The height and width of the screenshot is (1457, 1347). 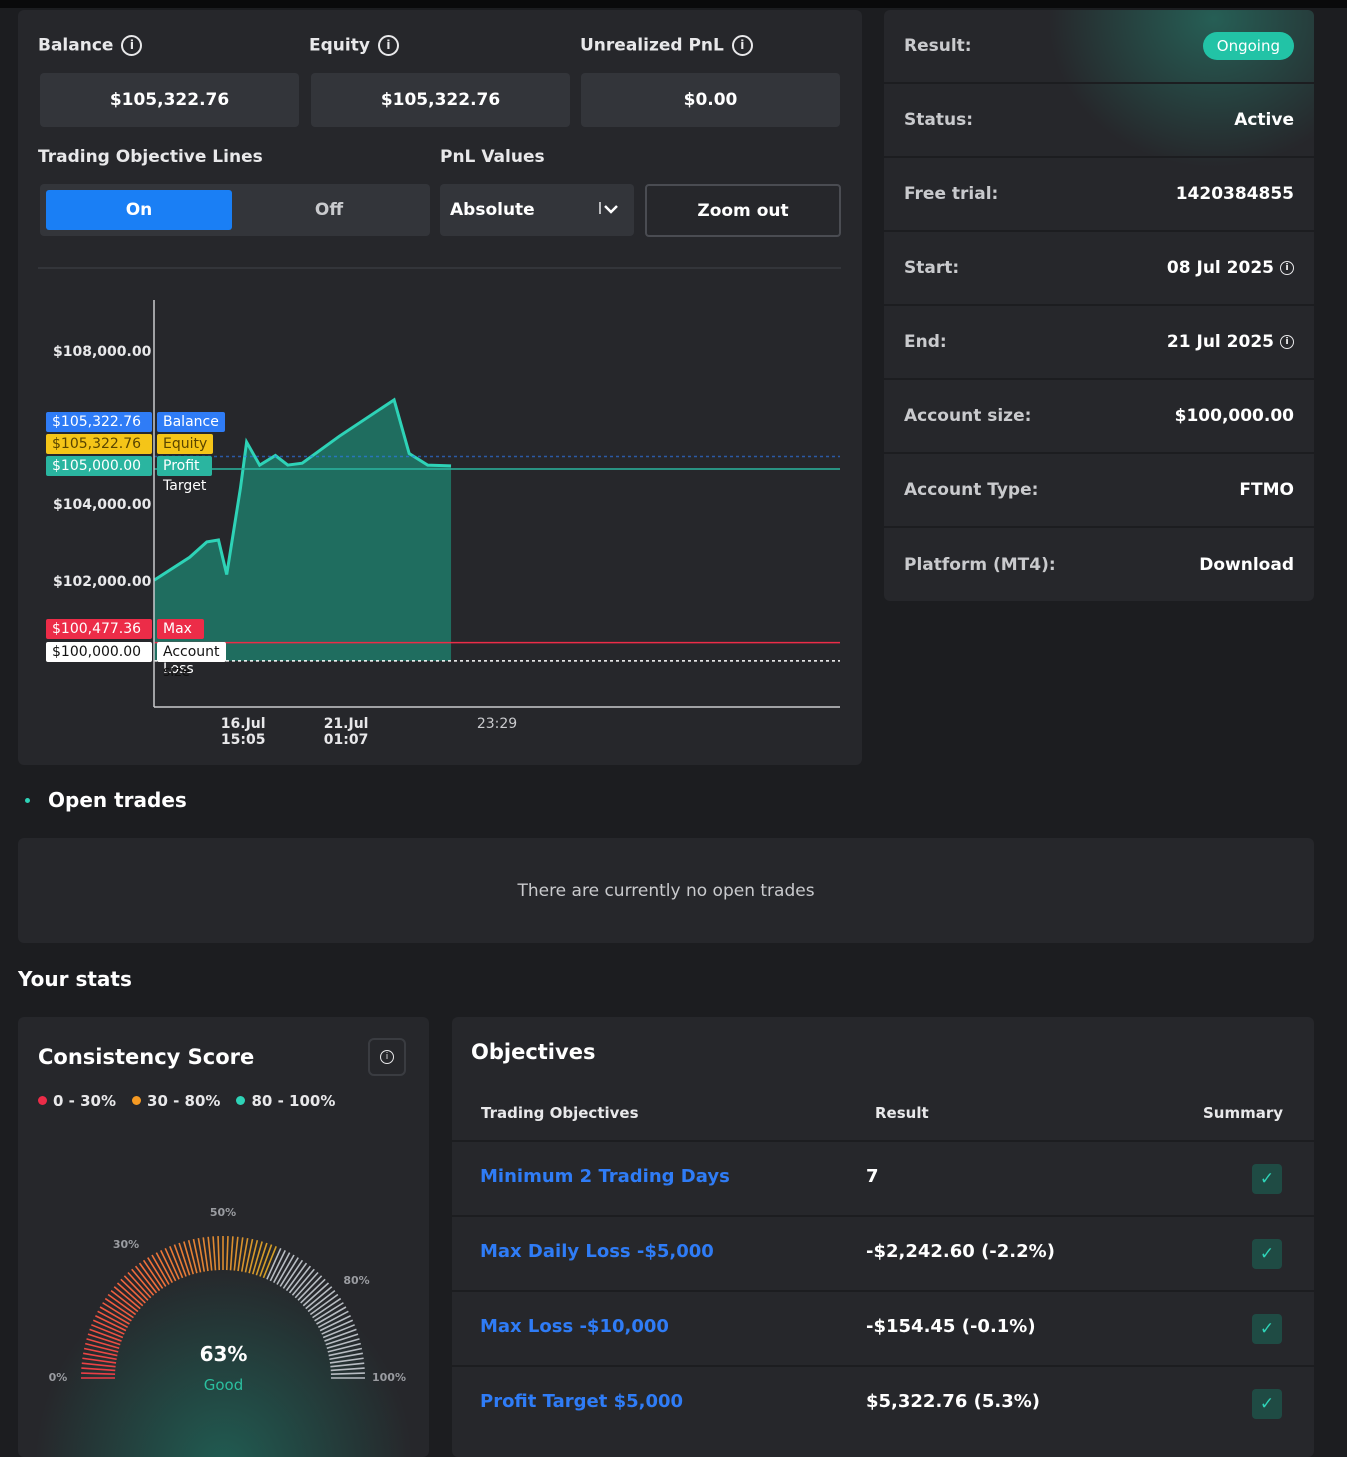 I want to click on legend-label: 30 - 80%, so click(x=184, y=1100).